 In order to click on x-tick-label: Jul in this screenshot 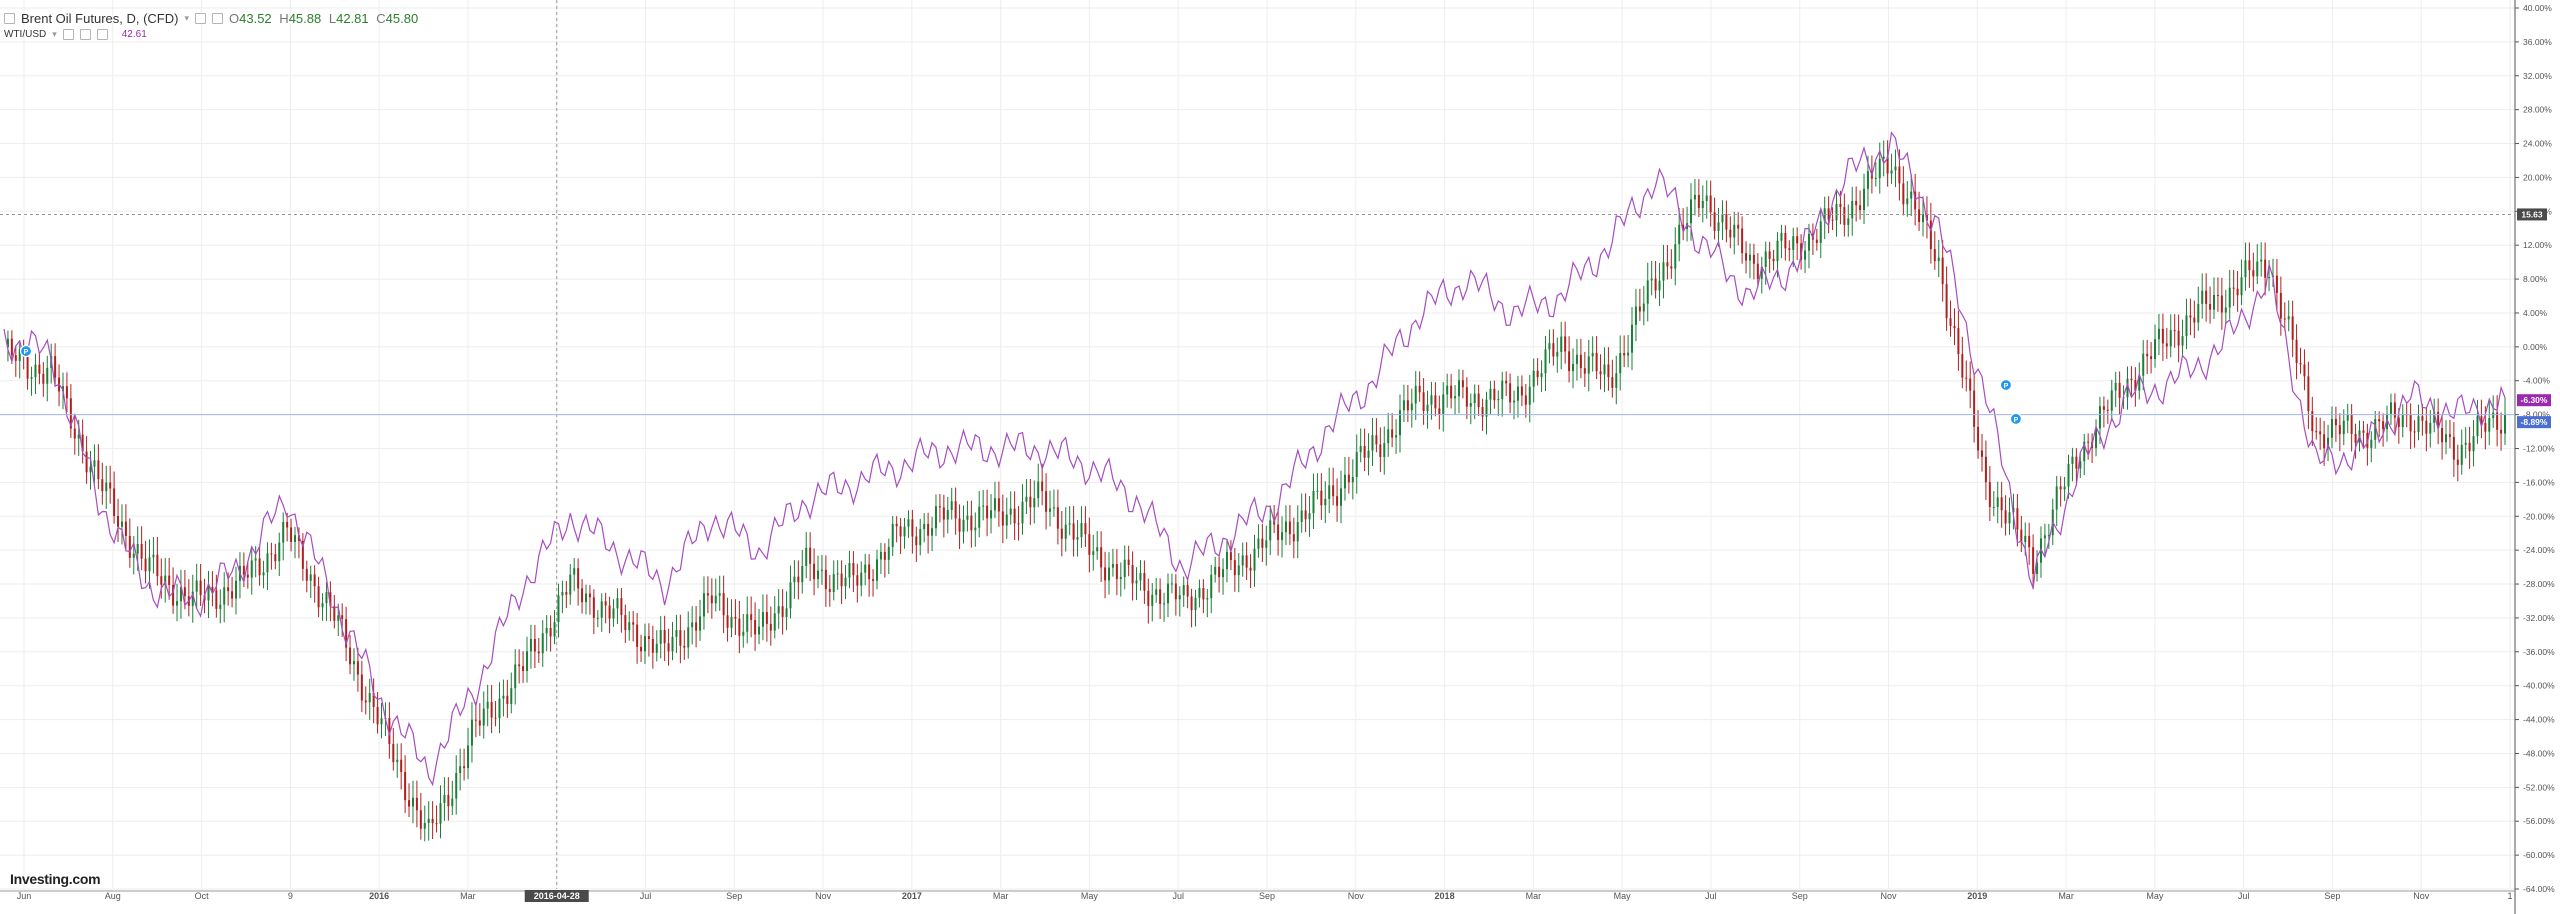, I will do `click(1711, 896)`.